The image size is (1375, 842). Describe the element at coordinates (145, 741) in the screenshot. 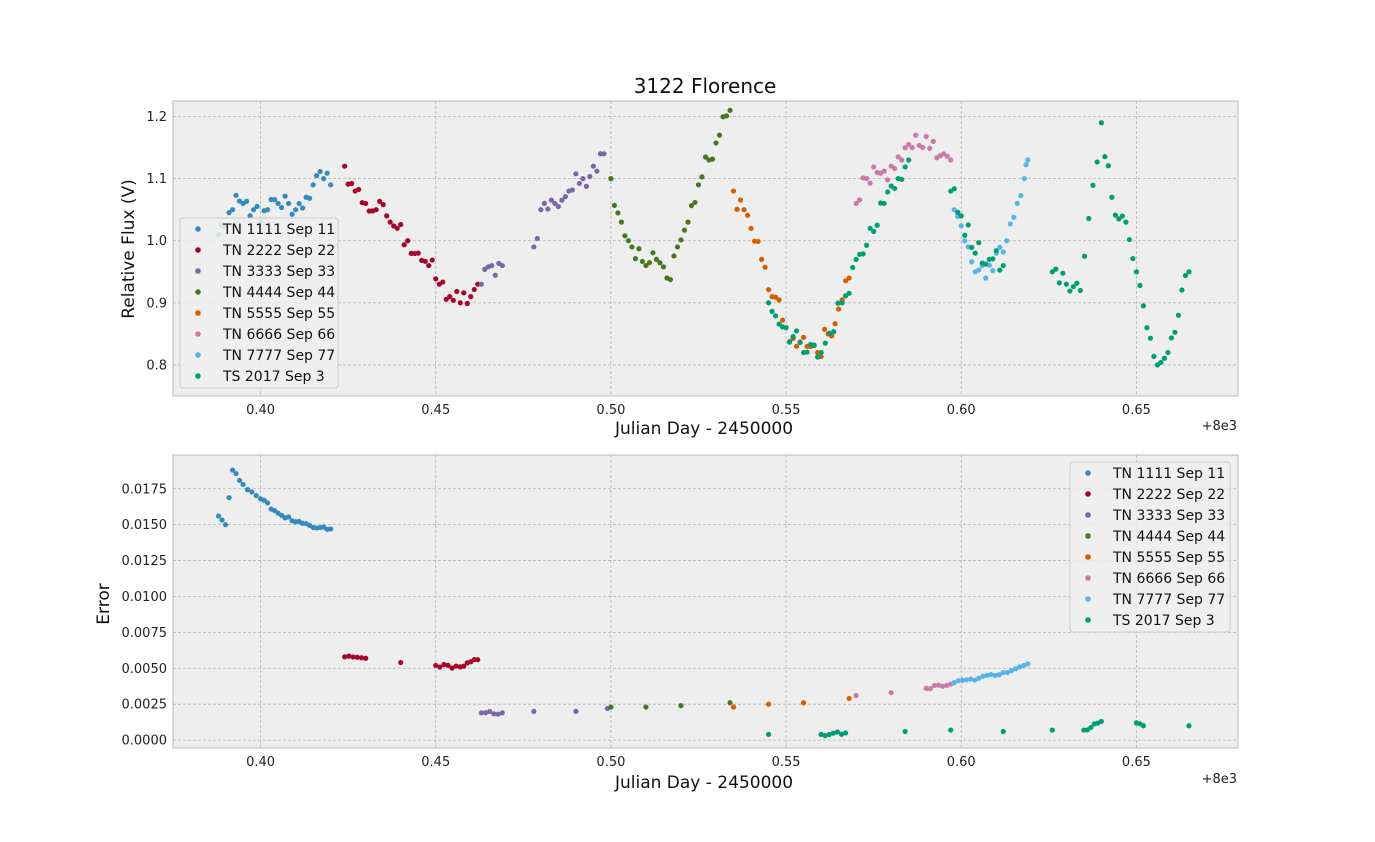

I see `y-tick-label: 0.0000` at that location.